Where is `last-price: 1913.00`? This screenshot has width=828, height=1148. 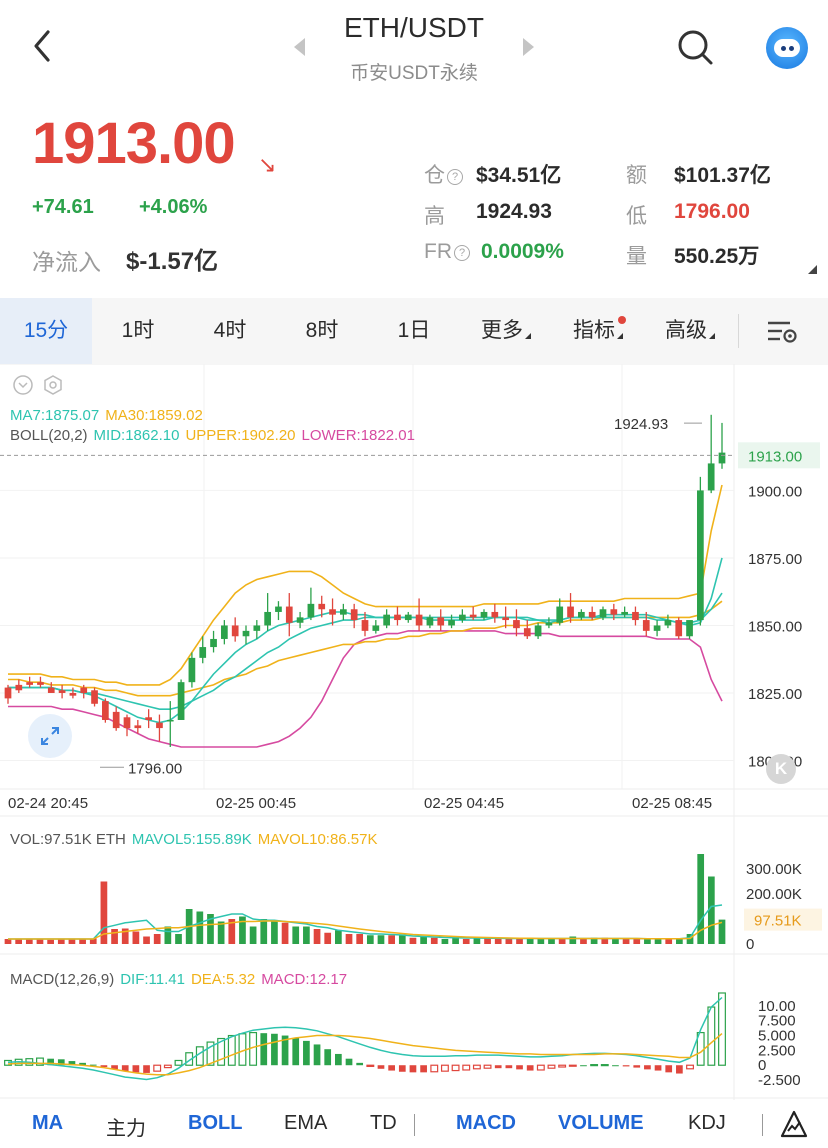
last-price: 1913.00 is located at coordinates (134, 143).